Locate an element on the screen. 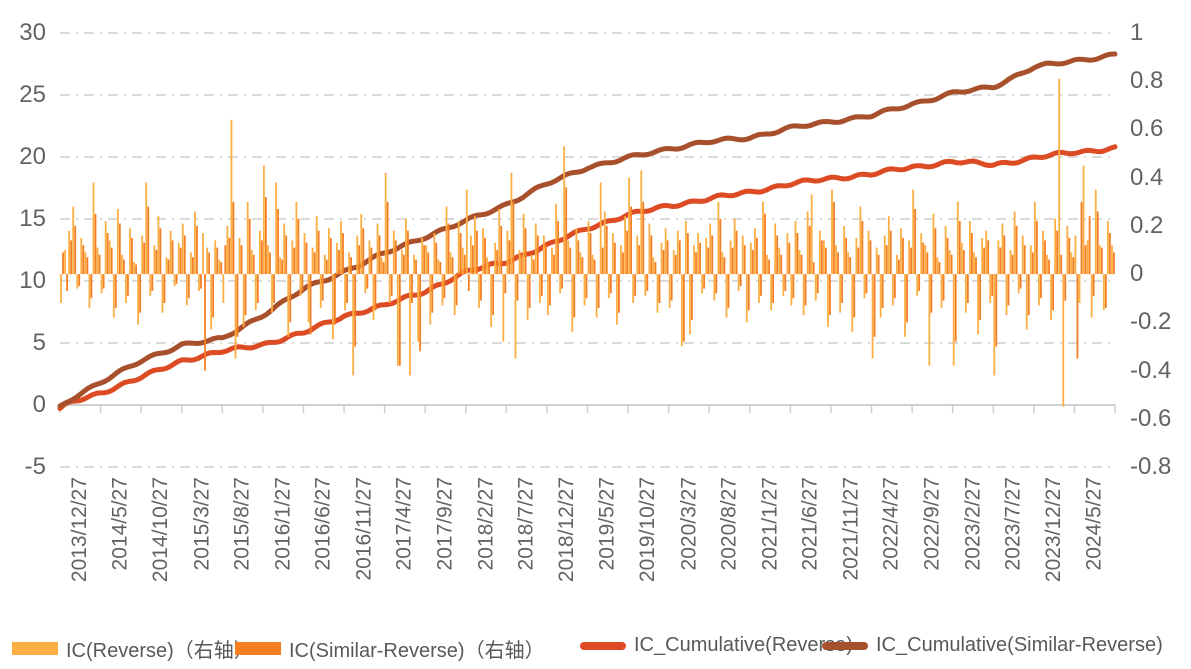  legend-item-cumulative-similar-reverse: IC_Cumulative(Similar-Reverse) is located at coordinates (992, 645).